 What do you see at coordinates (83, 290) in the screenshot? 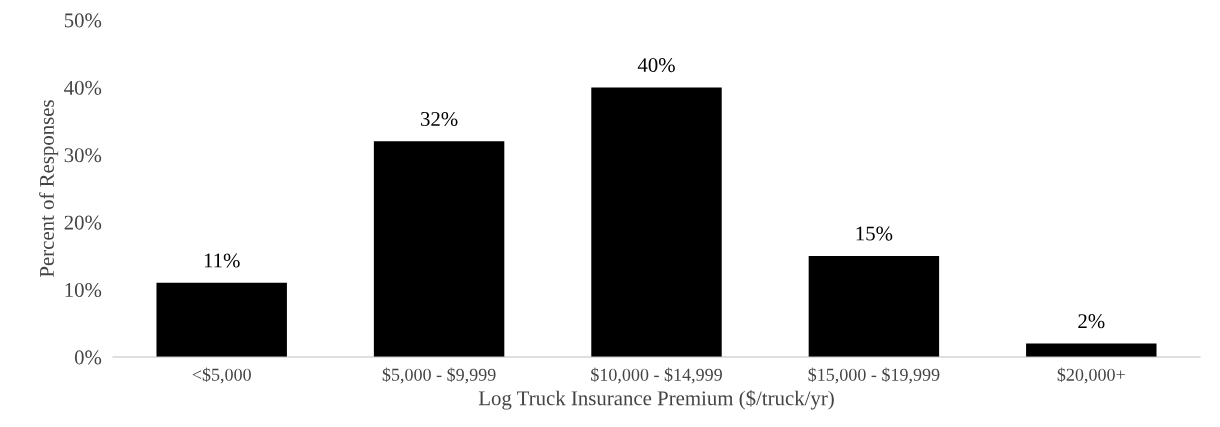
I see `y-tick-label: 10%` at bounding box center [83, 290].